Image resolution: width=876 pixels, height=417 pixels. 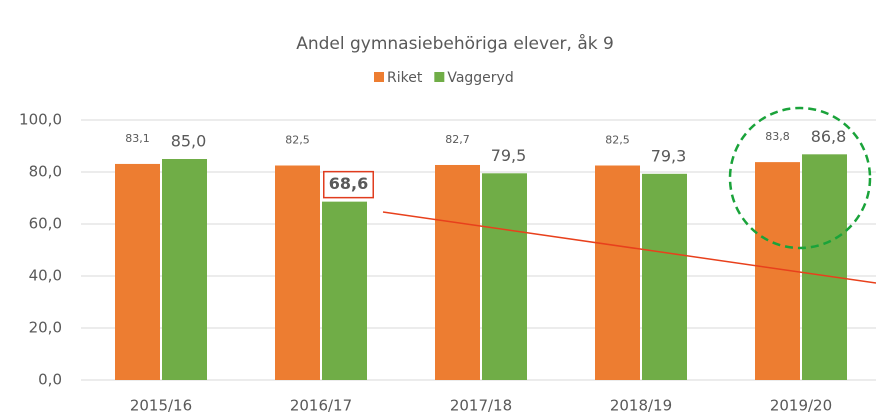 I want to click on legend-label: Vaggeryd, so click(x=480, y=78).